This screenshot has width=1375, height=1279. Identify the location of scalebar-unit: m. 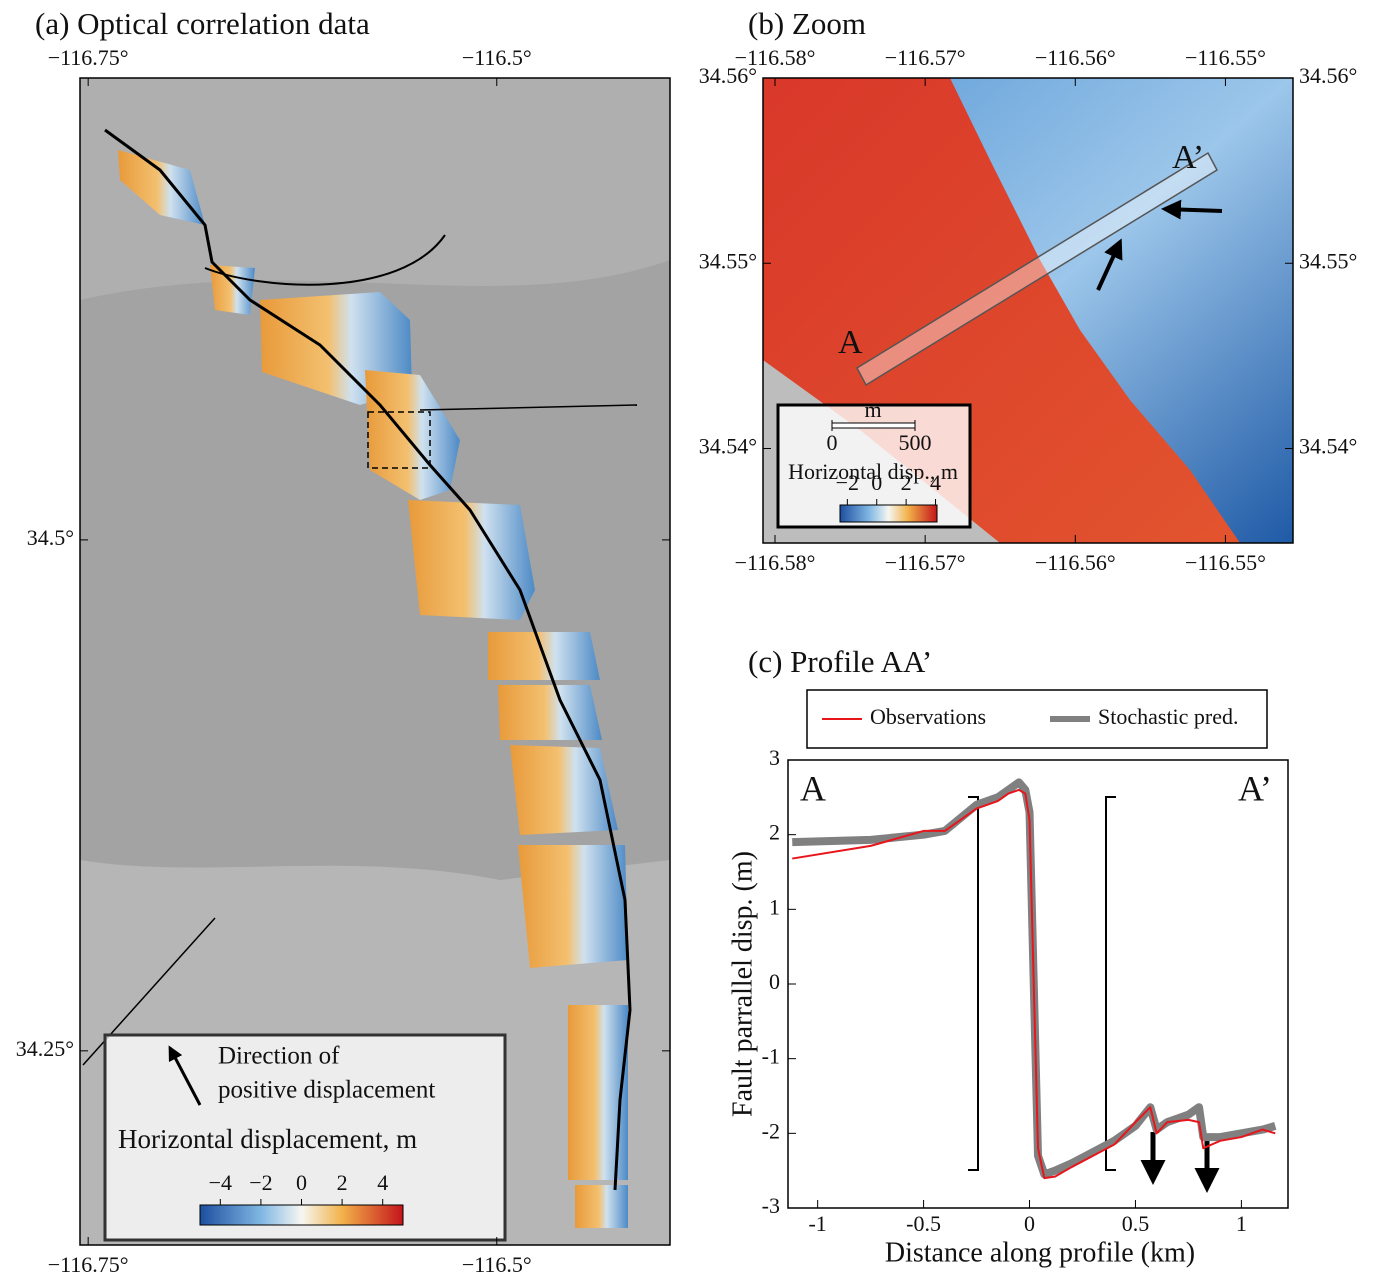
(872, 409).